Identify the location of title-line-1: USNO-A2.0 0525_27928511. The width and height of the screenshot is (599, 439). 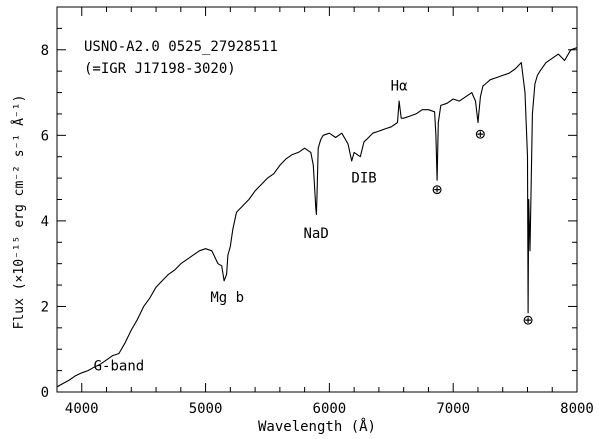
(181, 47).